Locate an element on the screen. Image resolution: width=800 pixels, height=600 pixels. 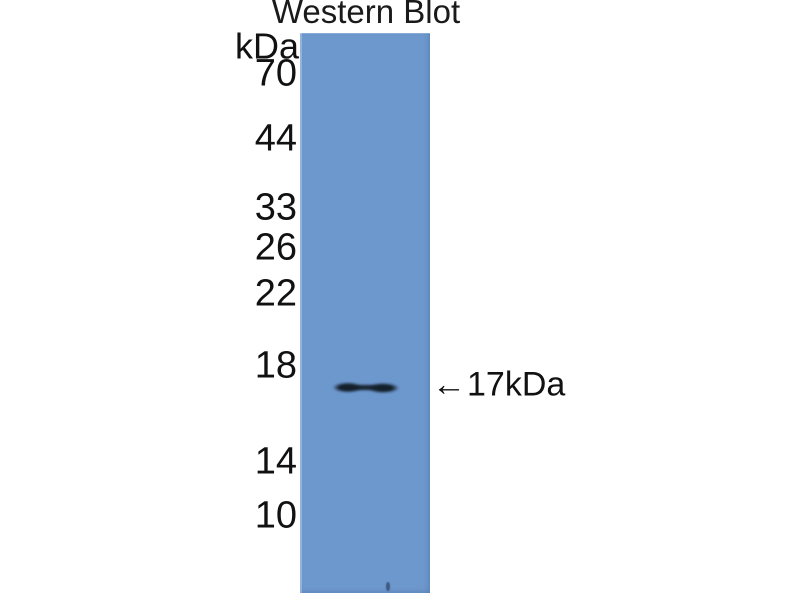
artifact-speck is located at coordinates (388, 586).